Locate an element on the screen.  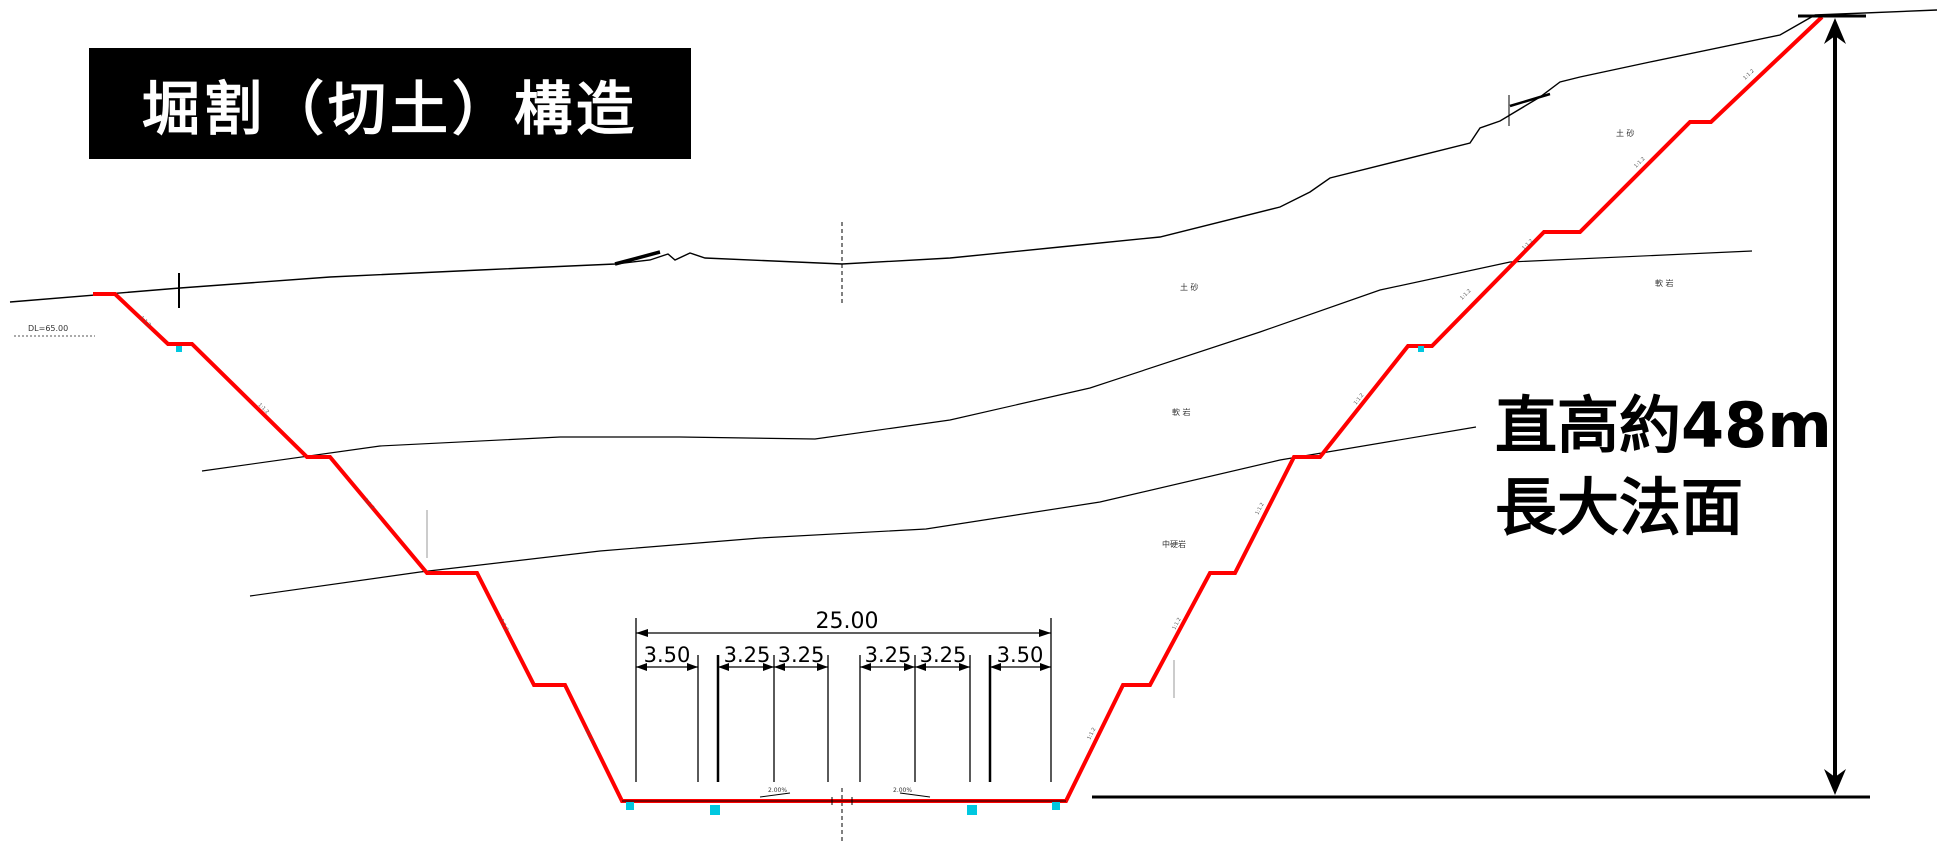
height-arrow-head-top is located at coordinates (1835, 31).